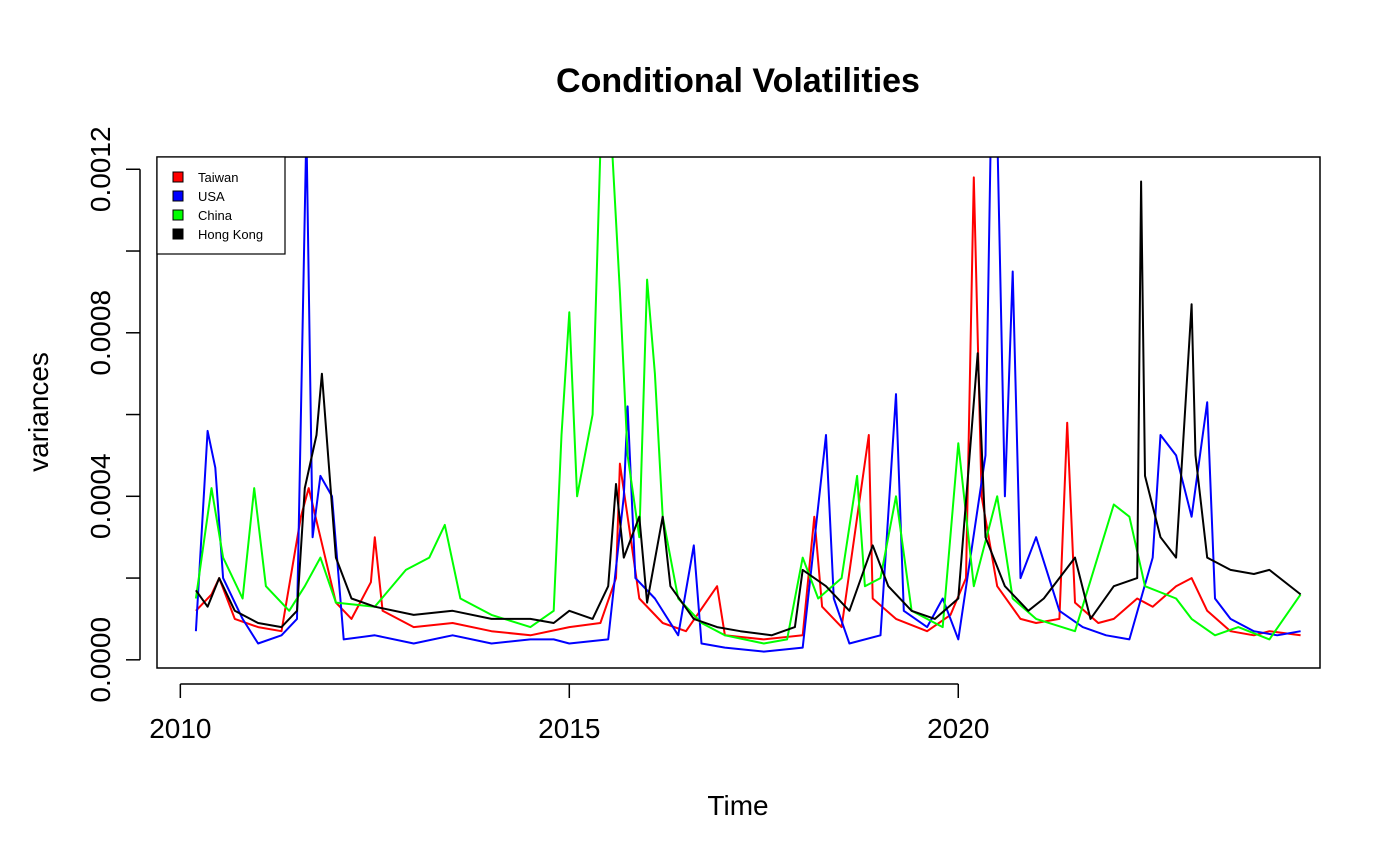 The width and height of the screenshot is (1400, 865). I want to click on x-axis-label: Time, so click(737, 805).